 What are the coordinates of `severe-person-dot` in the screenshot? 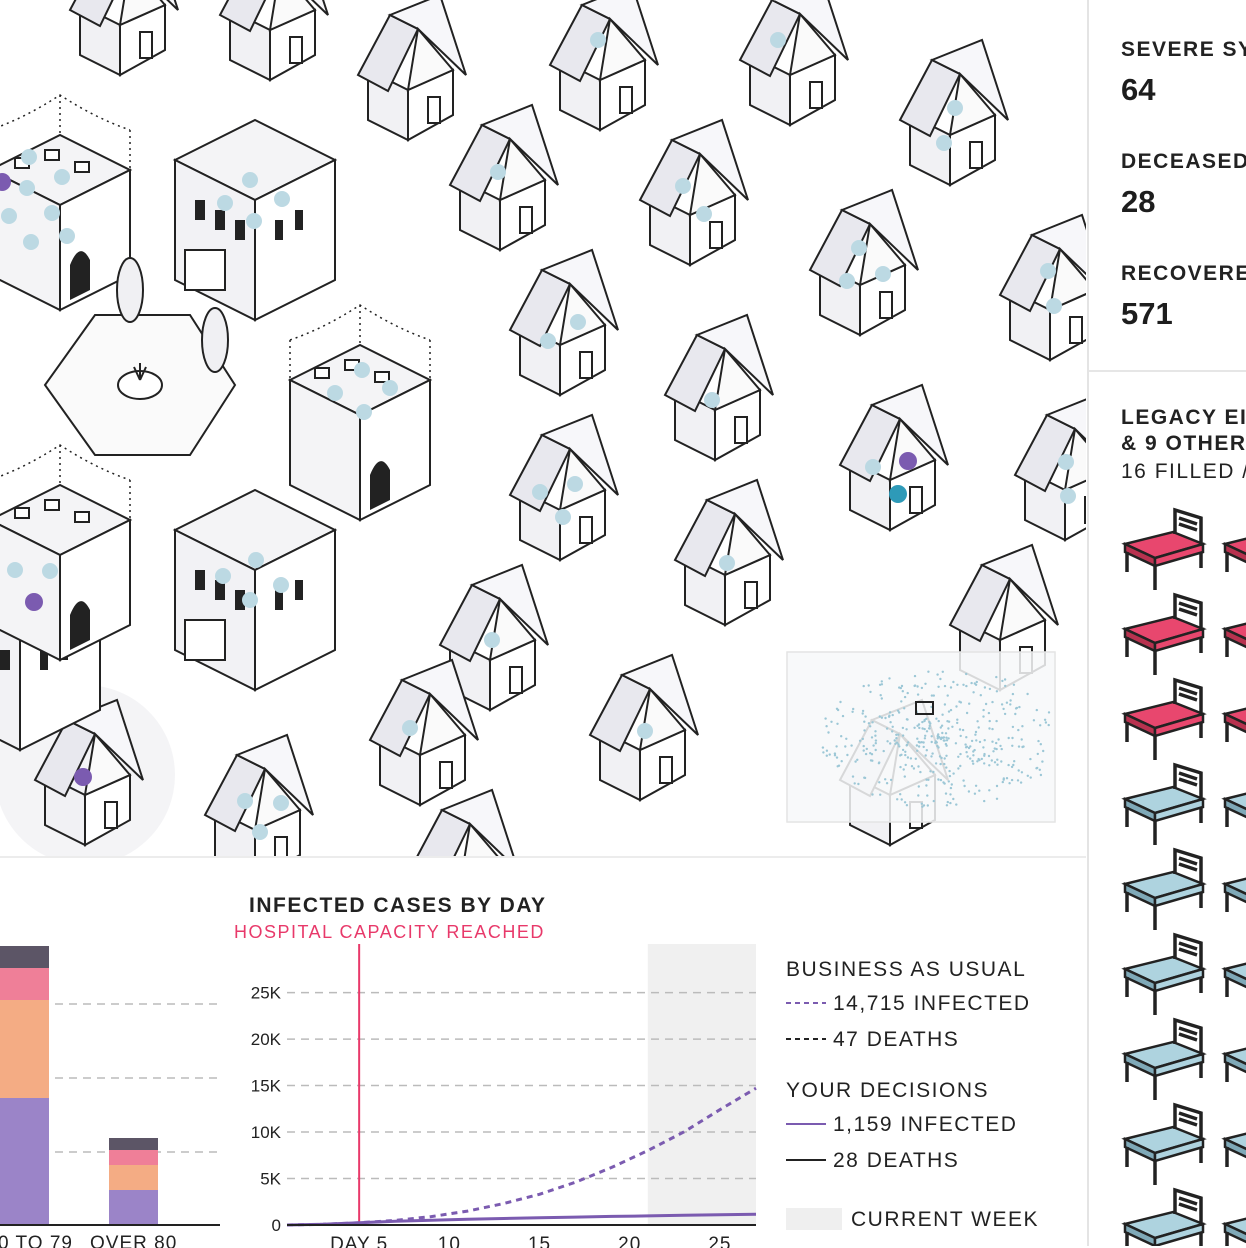 It's located at (898, 494).